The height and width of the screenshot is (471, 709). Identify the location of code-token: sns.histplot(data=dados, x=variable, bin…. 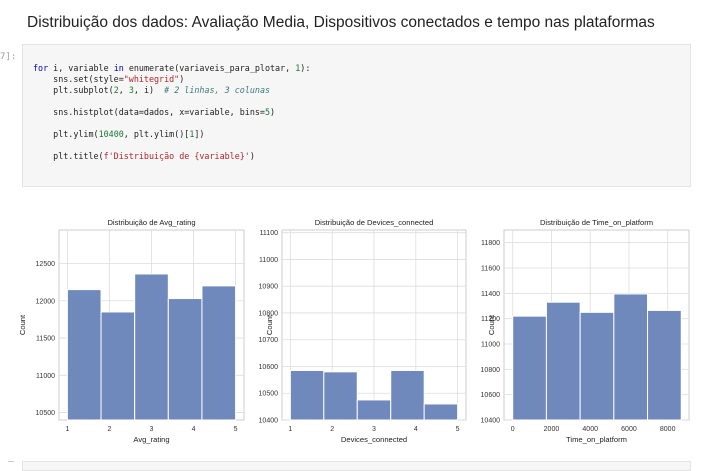
(149, 112).